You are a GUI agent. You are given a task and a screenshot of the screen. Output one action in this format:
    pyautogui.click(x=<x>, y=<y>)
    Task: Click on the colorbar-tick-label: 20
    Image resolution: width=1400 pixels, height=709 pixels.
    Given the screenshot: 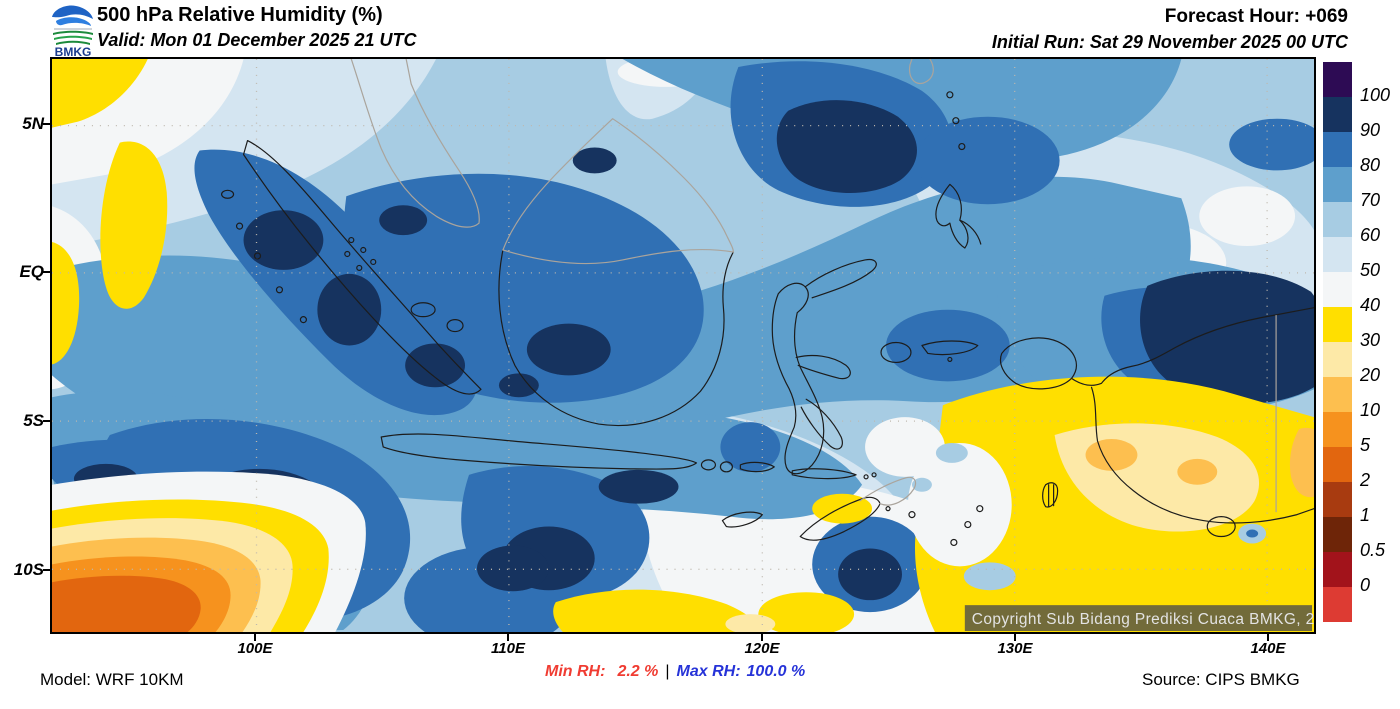 What is the action you would take?
    pyautogui.click(x=1370, y=375)
    